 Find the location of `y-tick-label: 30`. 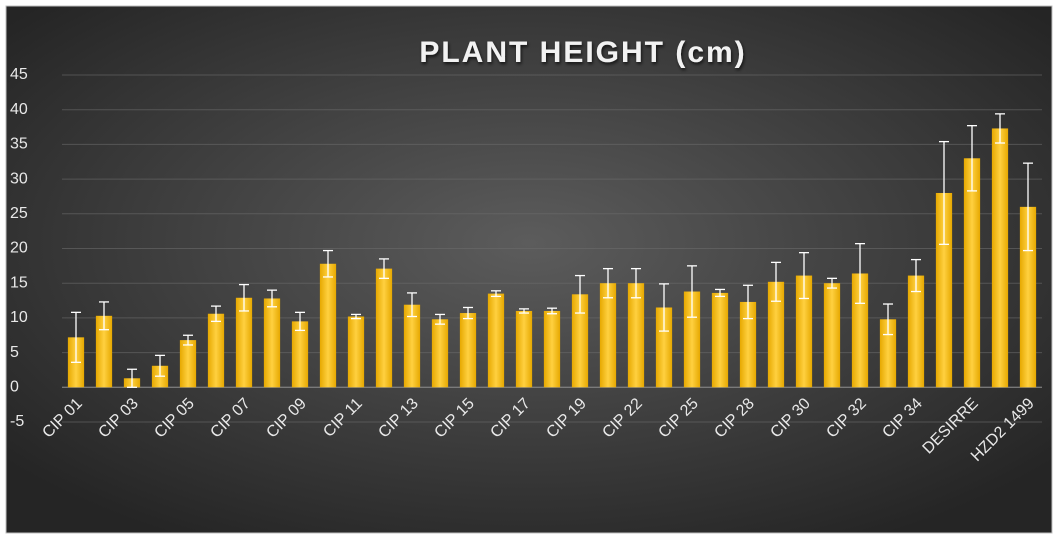

y-tick-label: 30 is located at coordinates (19, 178).